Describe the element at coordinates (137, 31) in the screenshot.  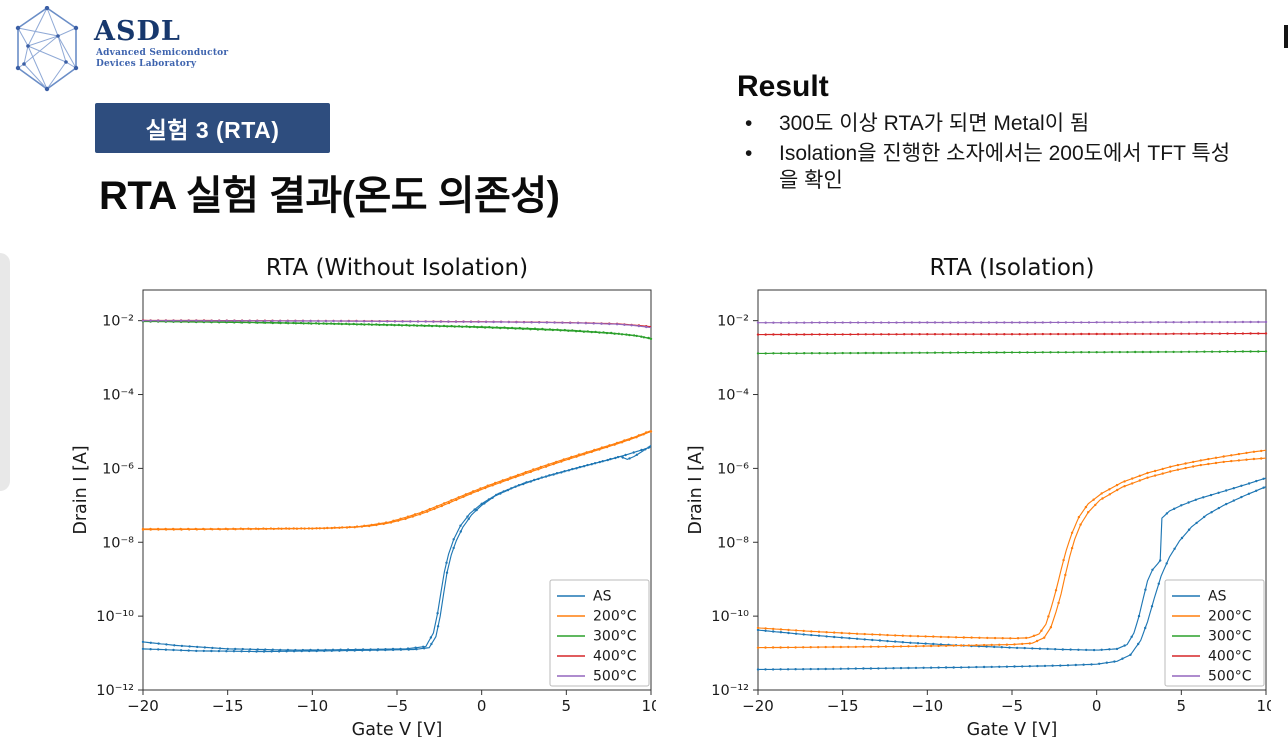
I see `logo-acronym: ASDL` at that location.